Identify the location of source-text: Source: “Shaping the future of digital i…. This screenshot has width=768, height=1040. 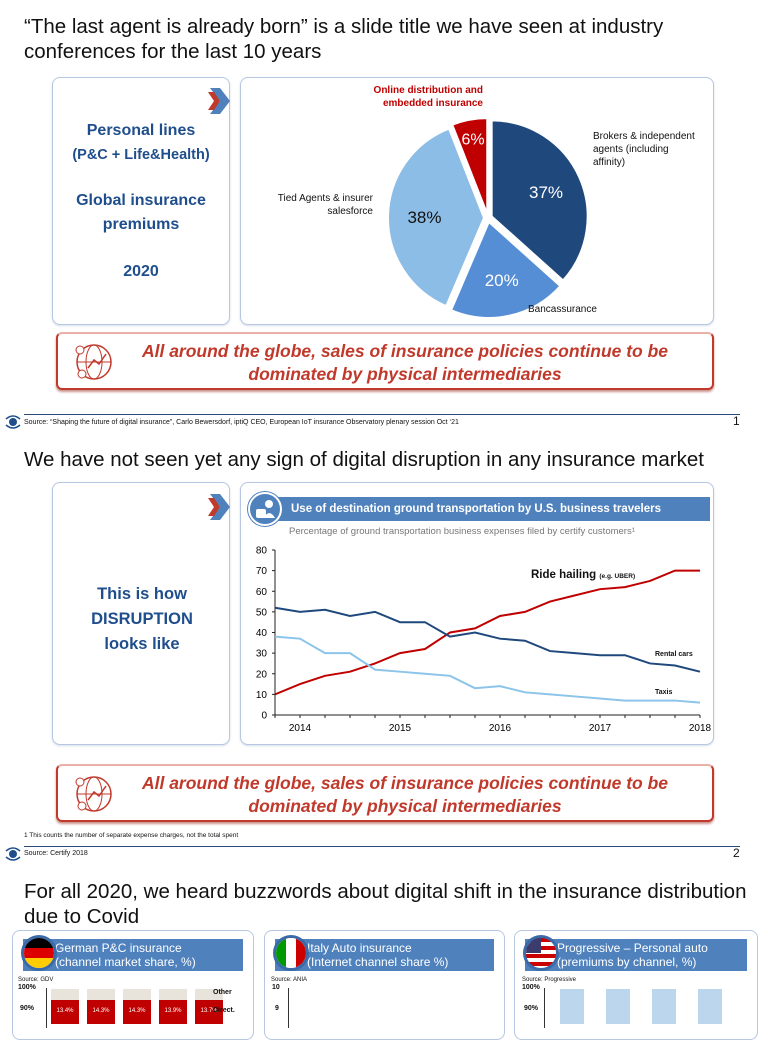
(241, 422).